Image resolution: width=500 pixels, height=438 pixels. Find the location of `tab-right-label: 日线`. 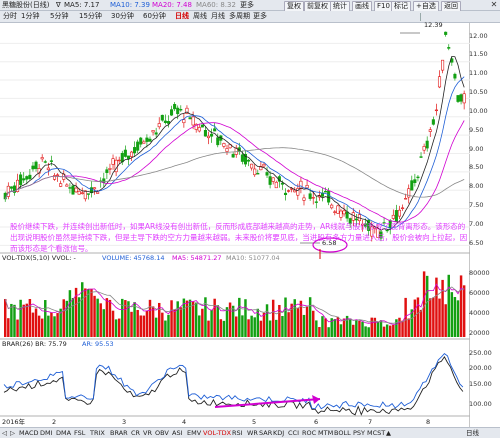

tab-right-label: 日线 is located at coordinates (472, 433).